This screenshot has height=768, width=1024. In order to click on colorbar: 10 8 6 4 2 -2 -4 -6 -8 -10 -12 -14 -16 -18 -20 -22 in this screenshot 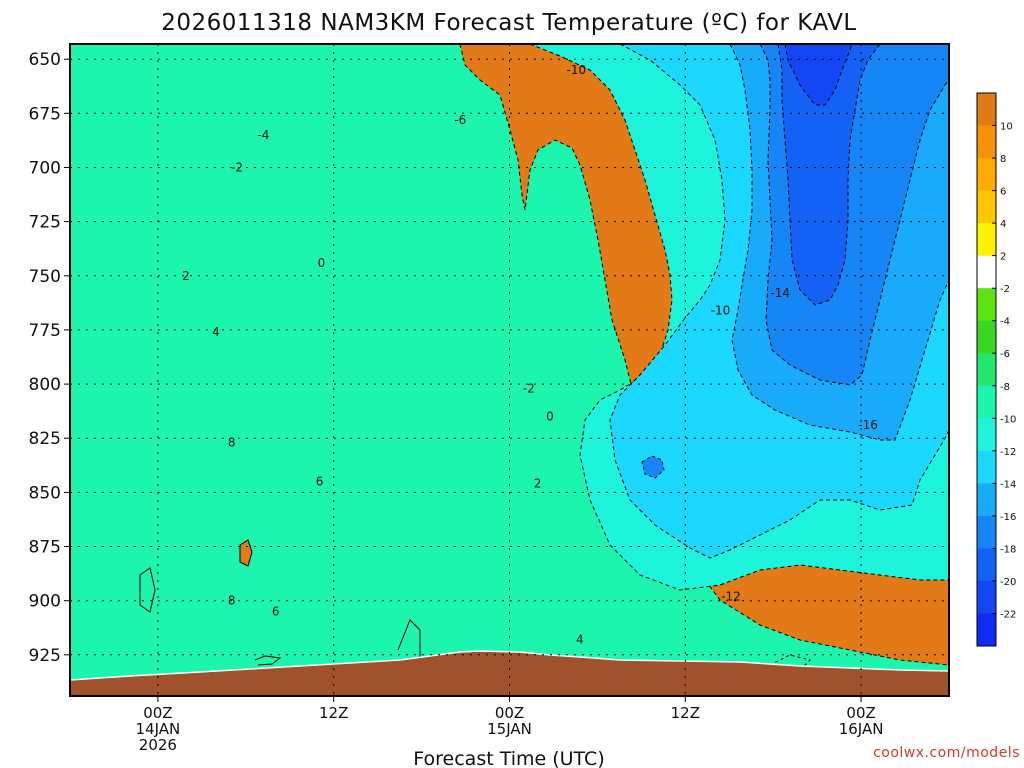, I will do `click(996, 369)`.